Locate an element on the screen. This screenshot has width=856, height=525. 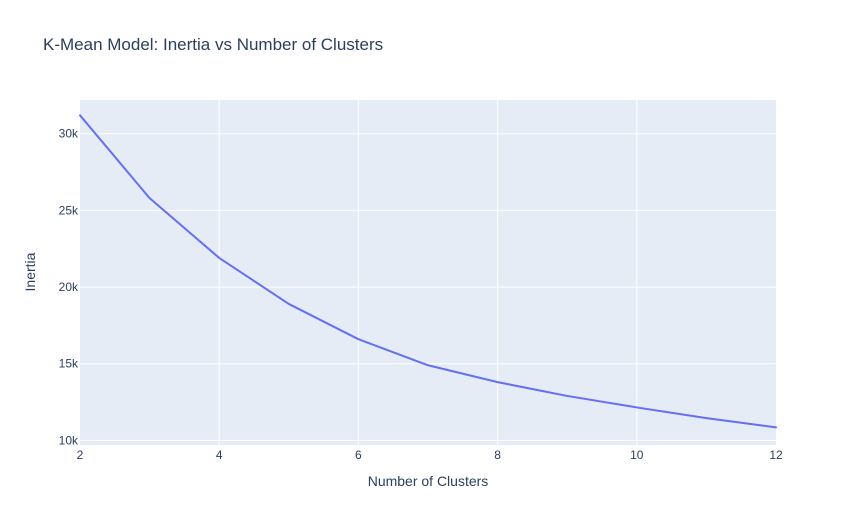
x-tick-label: 4 is located at coordinates (219, 455).